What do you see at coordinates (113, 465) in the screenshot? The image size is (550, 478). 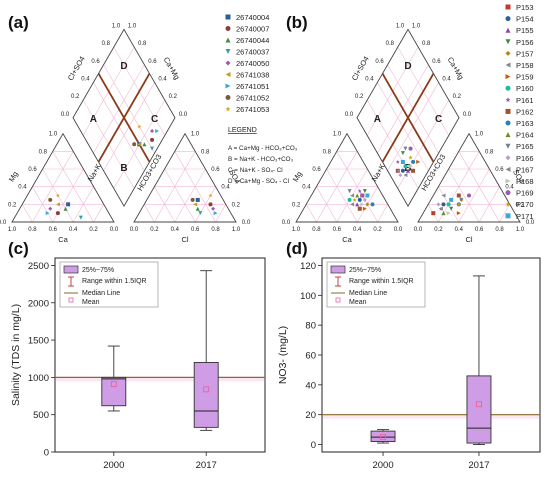 I see `x-tick-label: 2000` at bounding box center [113, 465].